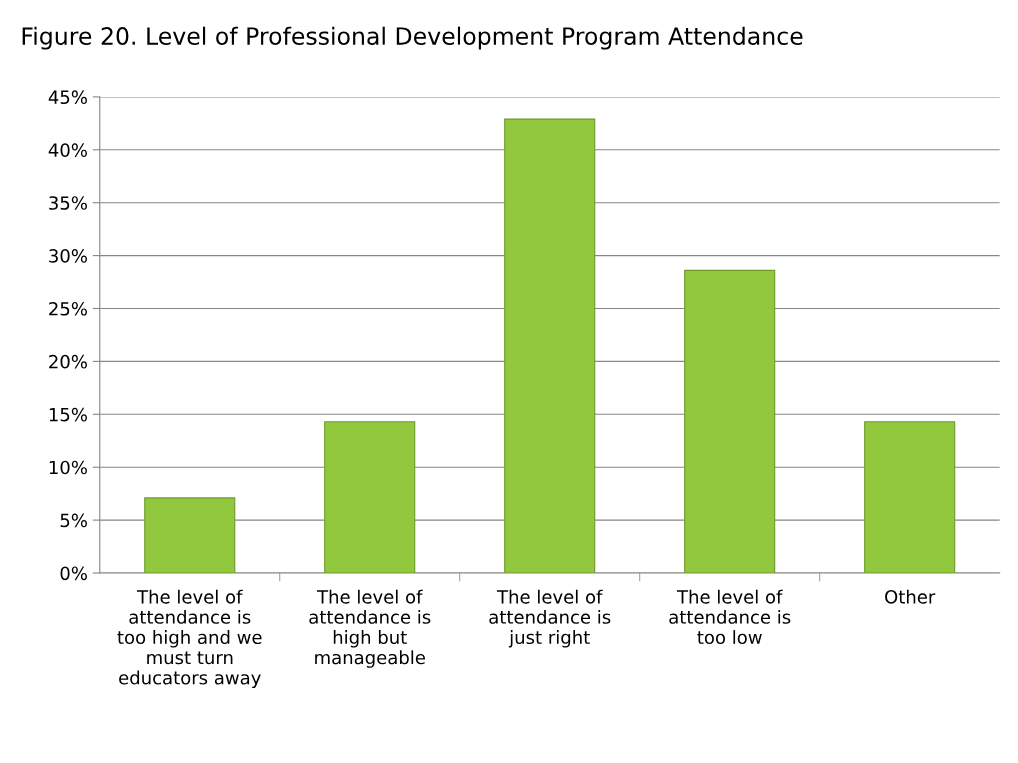 This screenshot has height=763, width=1018. I want to click on x-tick-label: The level of attendance is too low, so click(730, 617).